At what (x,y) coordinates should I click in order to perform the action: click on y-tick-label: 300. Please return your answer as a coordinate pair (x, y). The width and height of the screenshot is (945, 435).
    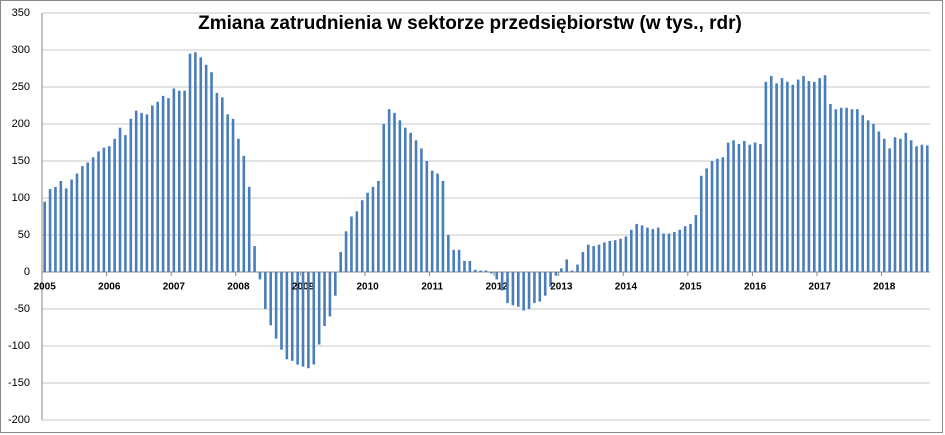
    Looking at the image, I should click on (21, 50).